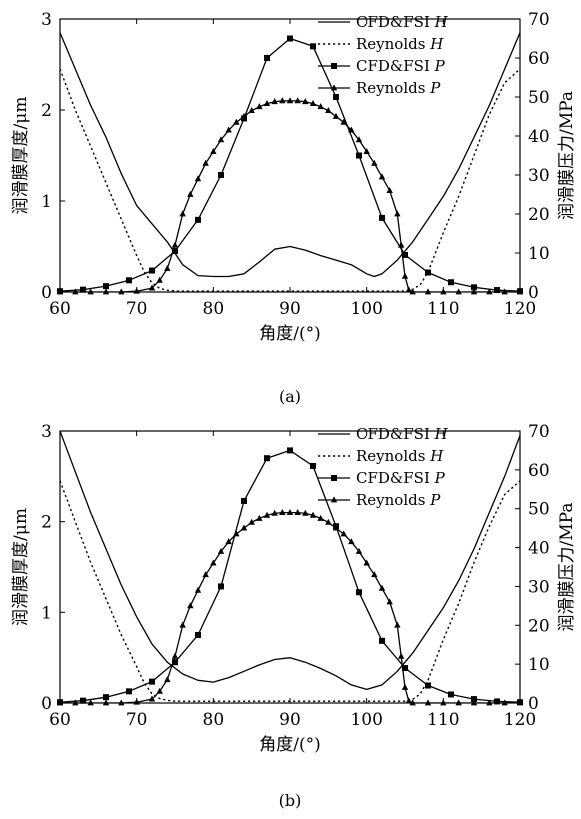 The height and width of the screenshot is (819, 581). I want to click on legend-reynolds-p-label-main: Reynolds, so click(393, 88).